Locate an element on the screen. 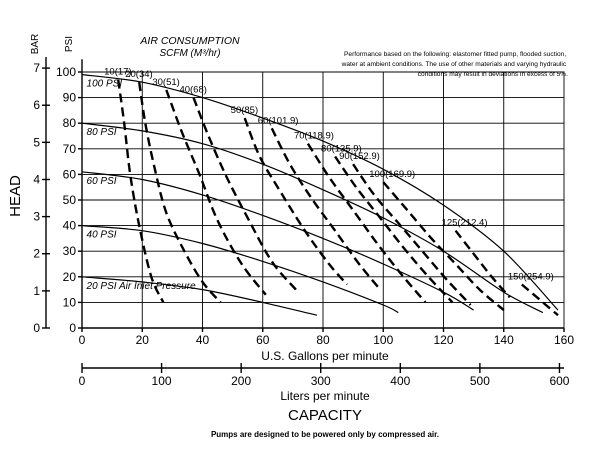 The width and height of the screenshot is (600, 464). pressure-curve-label: 40 PSI is located at coordinates (102, 235).